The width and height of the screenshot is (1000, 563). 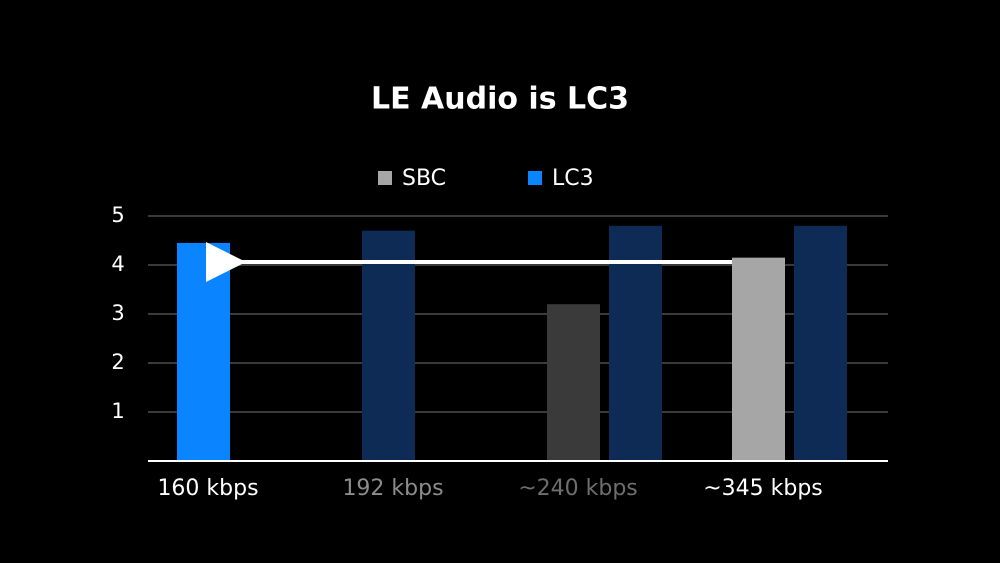 I want to click on y-tick-label: 1, so click(x=117, y=411).